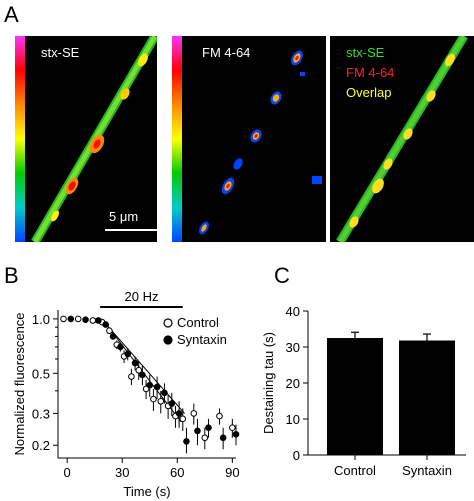  What do you see at coordinates (146, 491) in the screenshot?
I see `x-axis-label: Time (s)` at bounding box center [146, 491].